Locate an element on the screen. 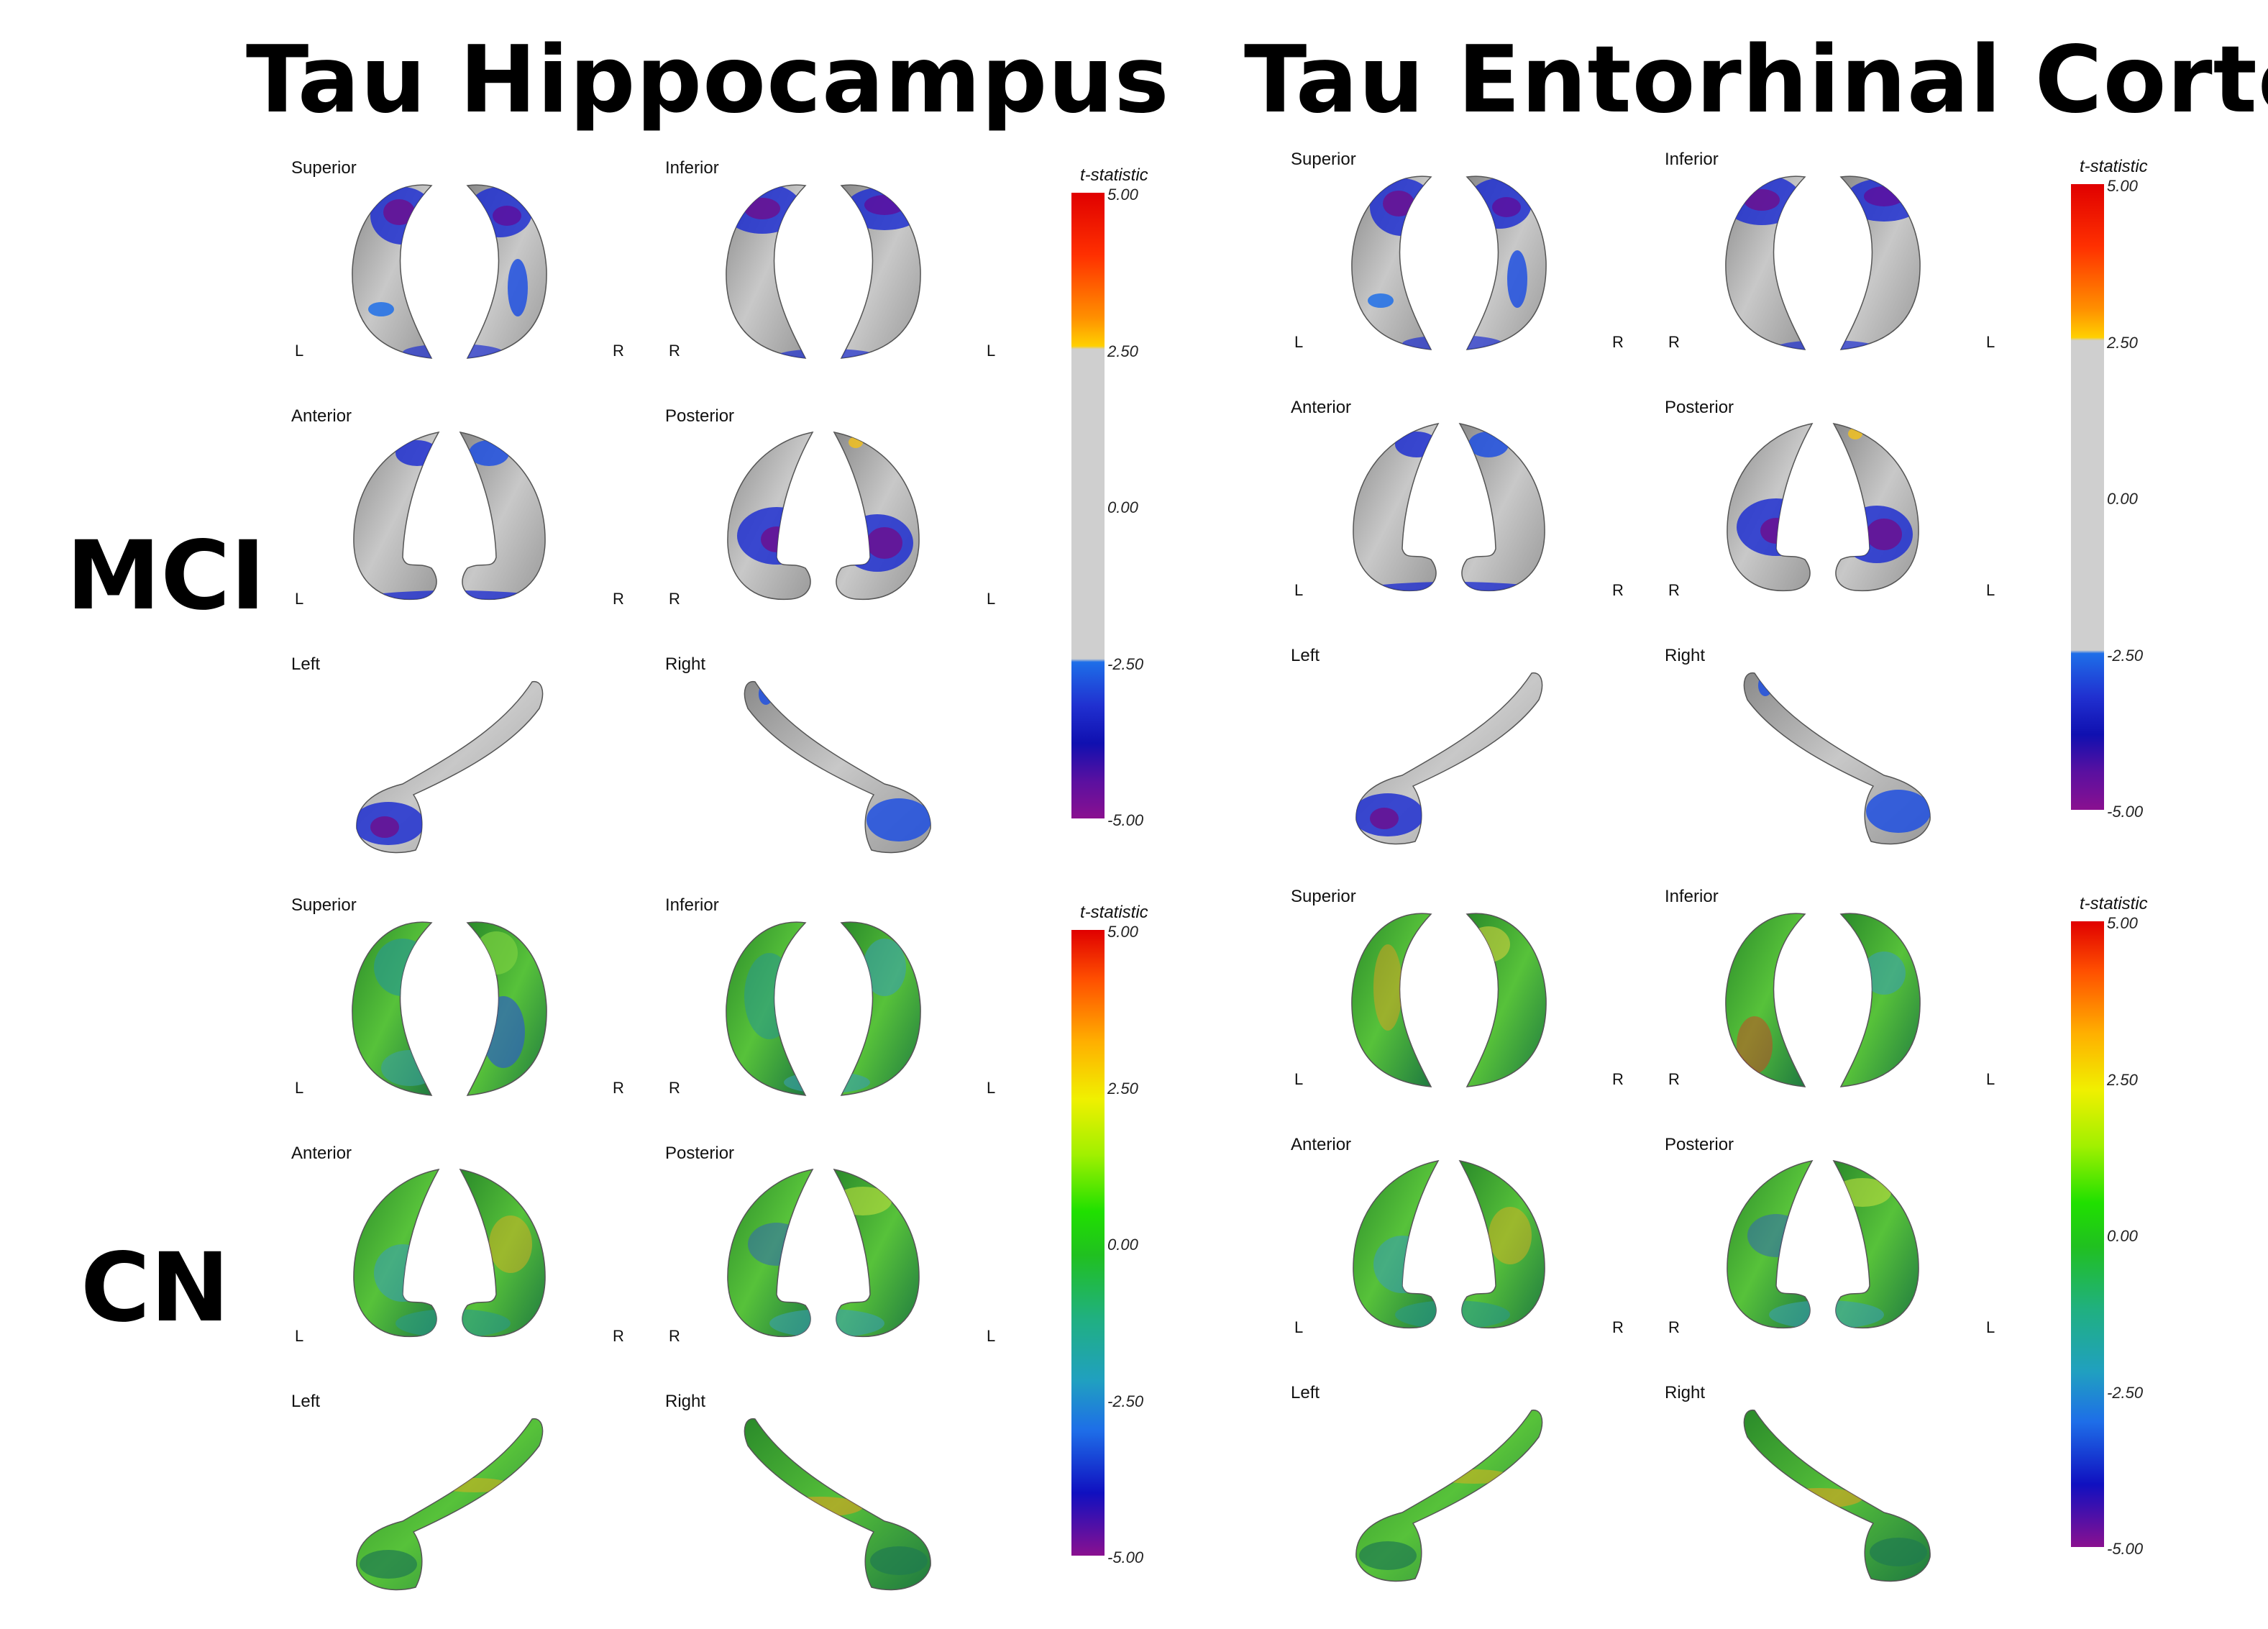 This screenshot has height=1629, width=2268. ec-cn-inferior-side-left: R is located at coordinates (1674, 1079).